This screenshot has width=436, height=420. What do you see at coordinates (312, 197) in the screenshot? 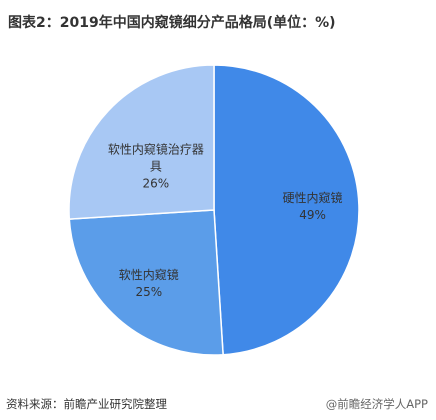
I see `slice-name: 硬性内窥镜` at bounding box center [312, 197].